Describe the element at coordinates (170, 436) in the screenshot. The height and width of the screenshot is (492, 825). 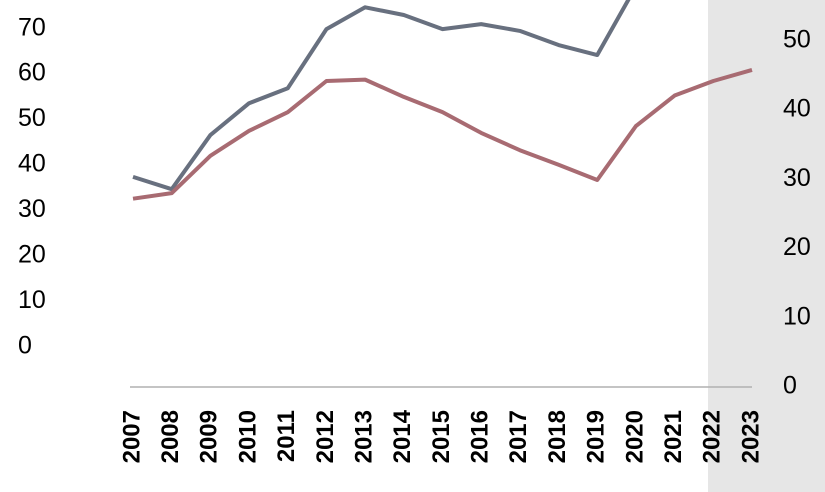
I see `x-tick-label: 2008` at that location.